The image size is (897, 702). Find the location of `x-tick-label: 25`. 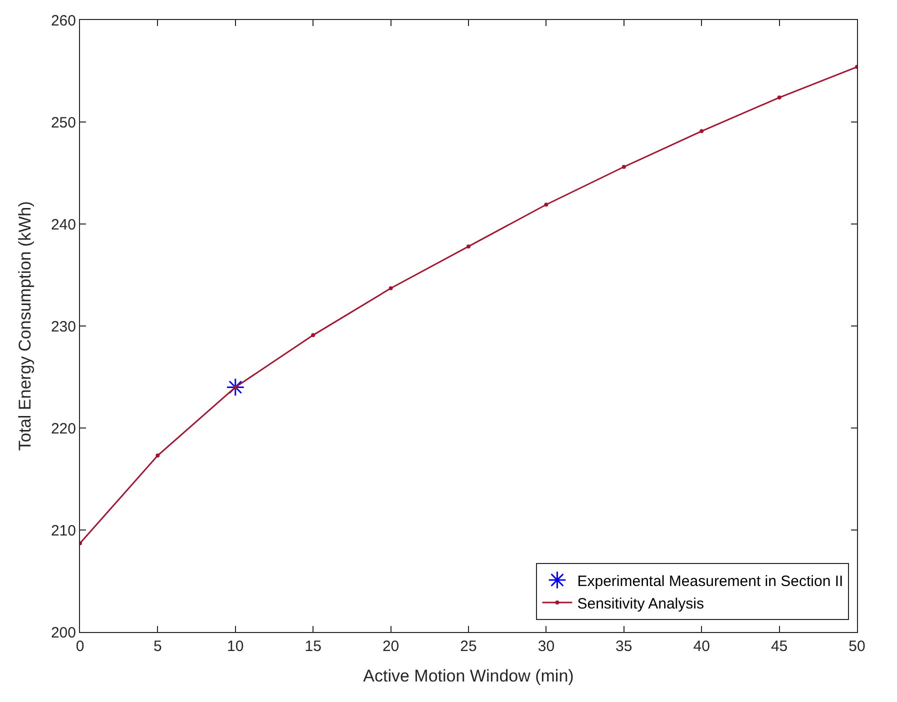

x-tick-label: 25 is located at coordinates (468, 646).